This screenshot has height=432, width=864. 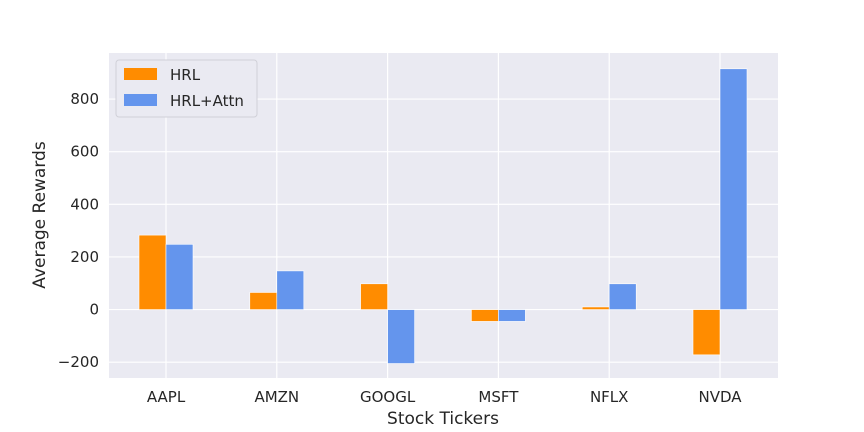 I want to click on x-tick-label: NFLX, so click(x=609, y=397).